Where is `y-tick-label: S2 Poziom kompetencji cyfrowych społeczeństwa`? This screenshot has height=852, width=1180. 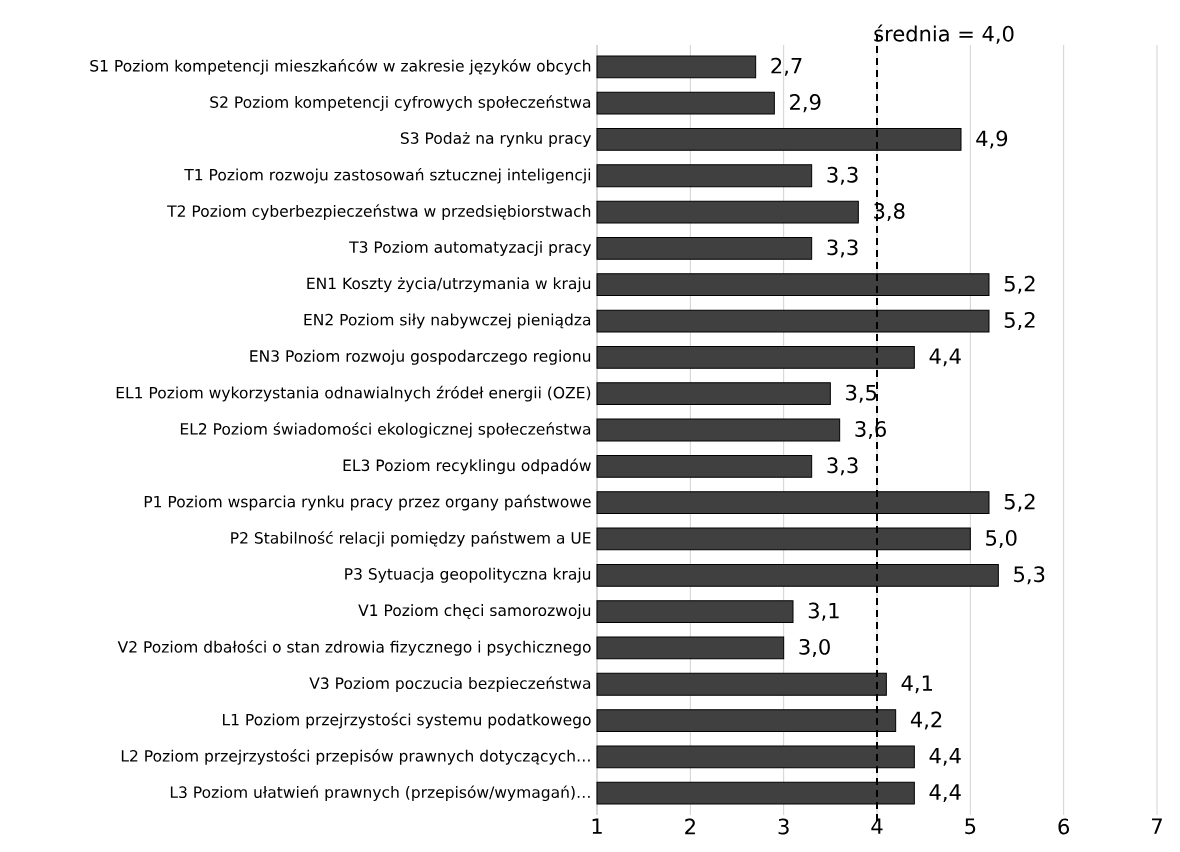
y-tick-label: S2 Poziom kompetencji cyfrowych społeczeństwa is located at coordinates (400, 103).